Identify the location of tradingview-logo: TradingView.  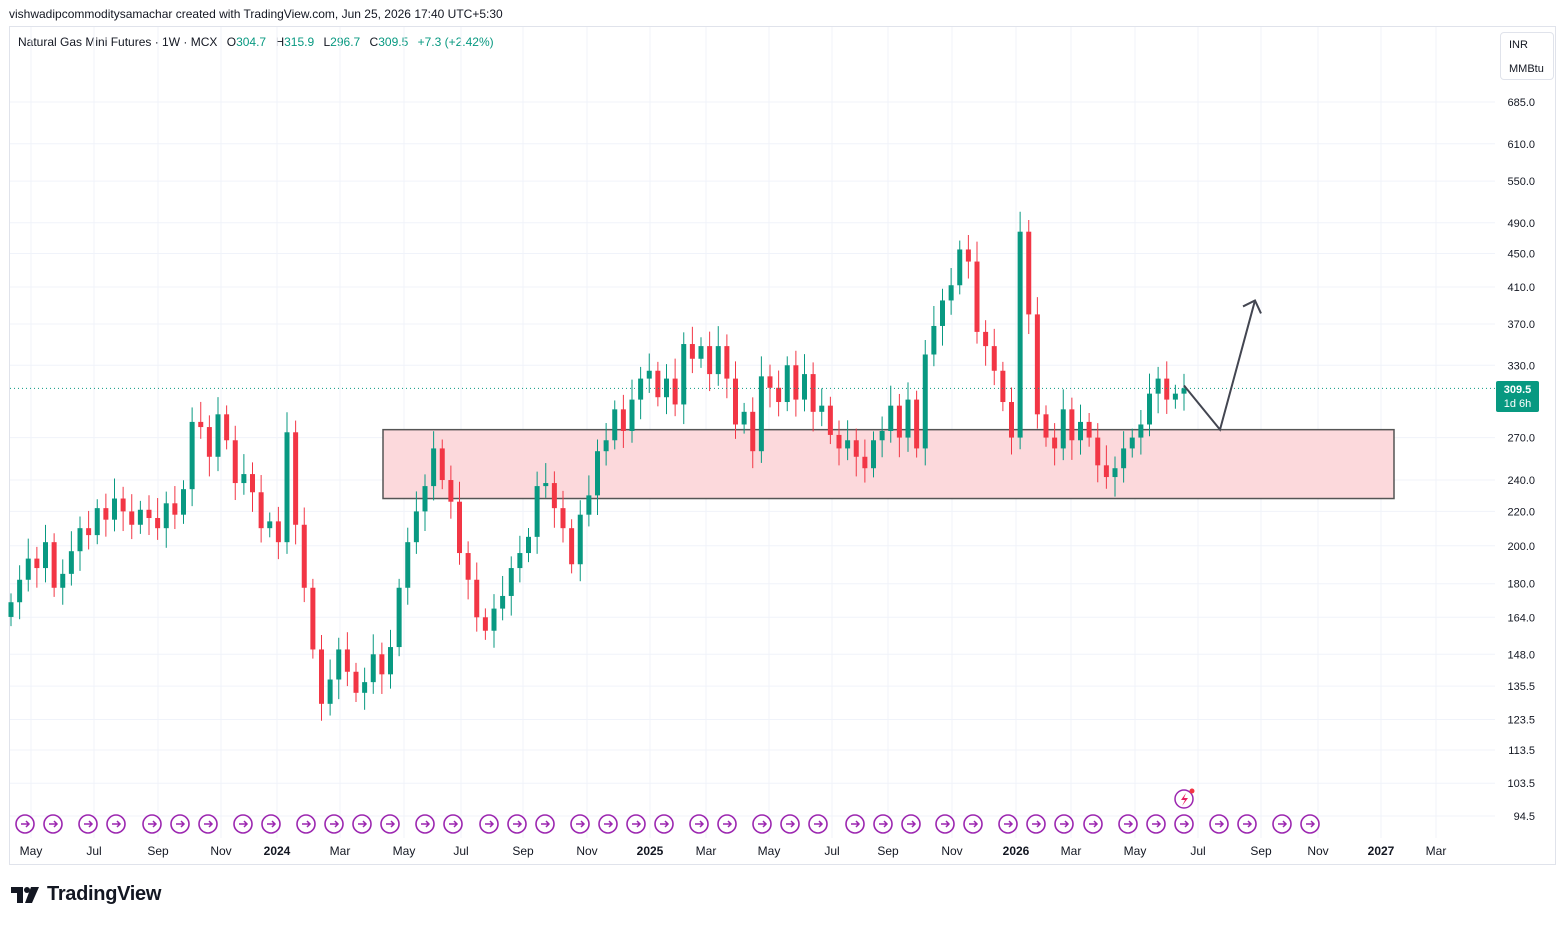
(86, 894).